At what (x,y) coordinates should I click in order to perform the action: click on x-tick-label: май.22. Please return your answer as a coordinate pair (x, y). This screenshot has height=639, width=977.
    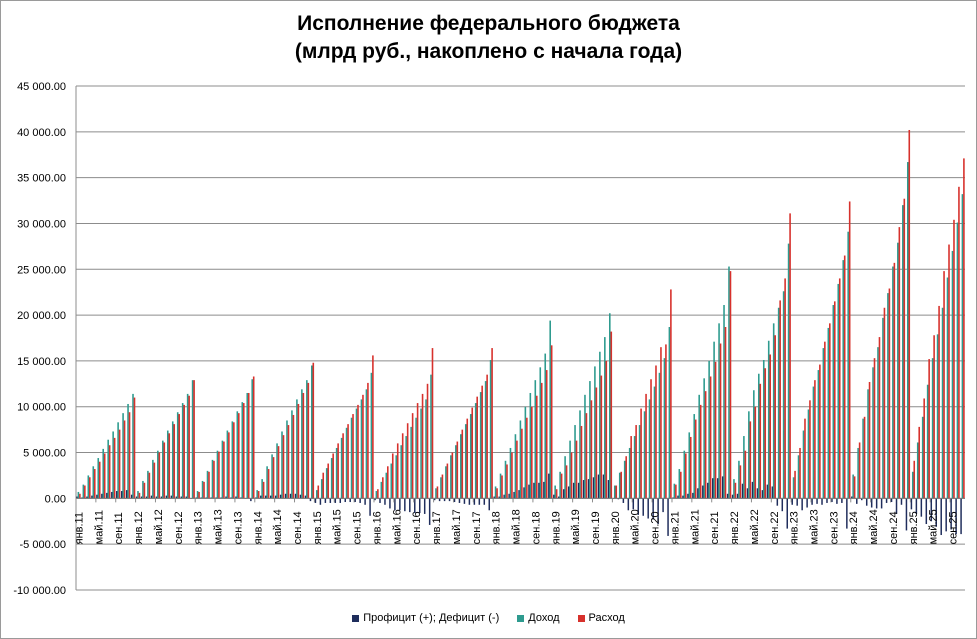
    Looking at the image, I should click on (755, 526).